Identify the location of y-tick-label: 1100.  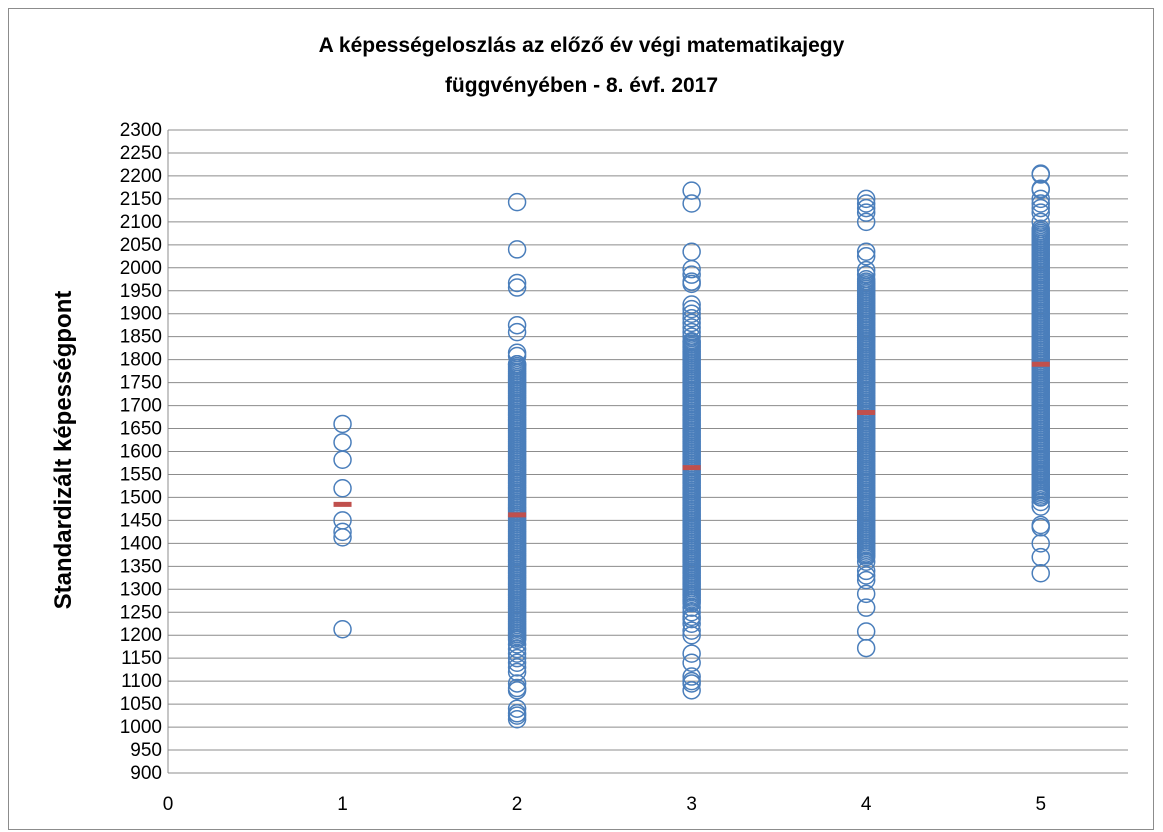
(141, 681).